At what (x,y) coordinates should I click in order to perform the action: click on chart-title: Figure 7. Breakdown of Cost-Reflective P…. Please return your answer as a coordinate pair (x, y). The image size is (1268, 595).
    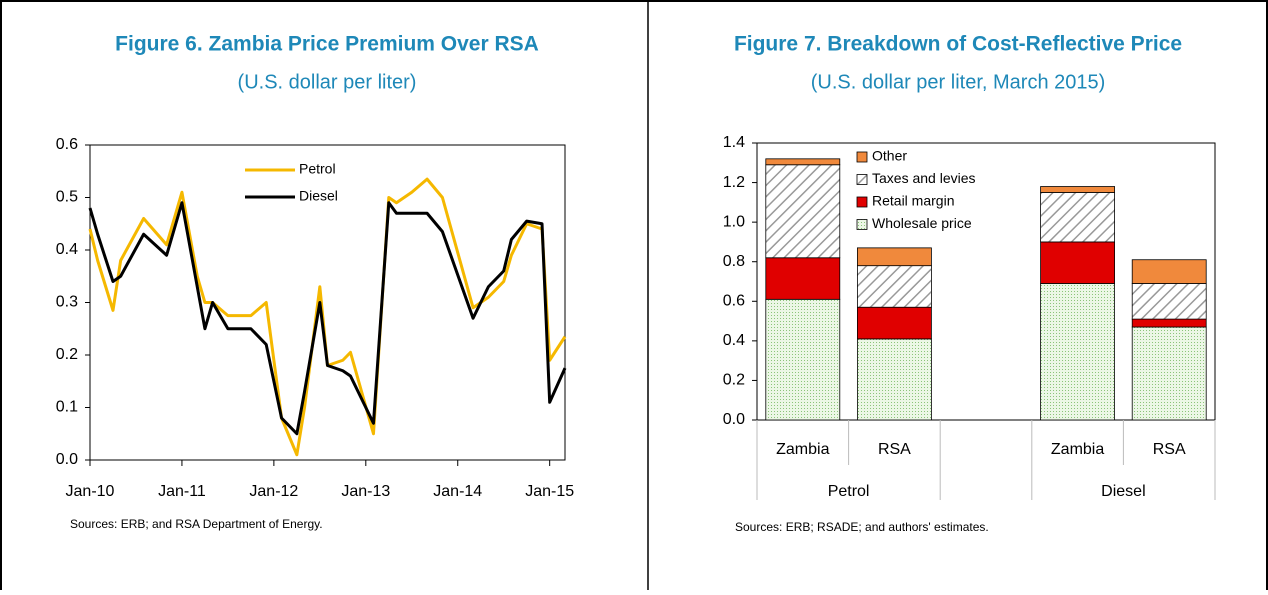
    Looking at the image, I should click on (958, 44).